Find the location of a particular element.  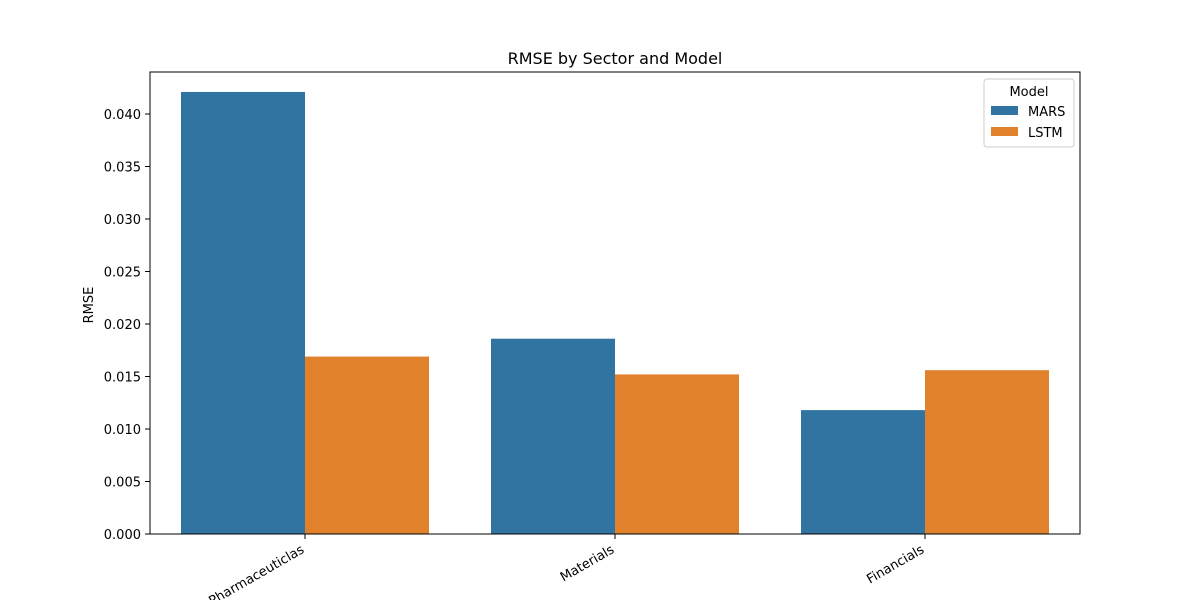

bar-mars-pharmaceuticlas is located at coordinates (243, 312).